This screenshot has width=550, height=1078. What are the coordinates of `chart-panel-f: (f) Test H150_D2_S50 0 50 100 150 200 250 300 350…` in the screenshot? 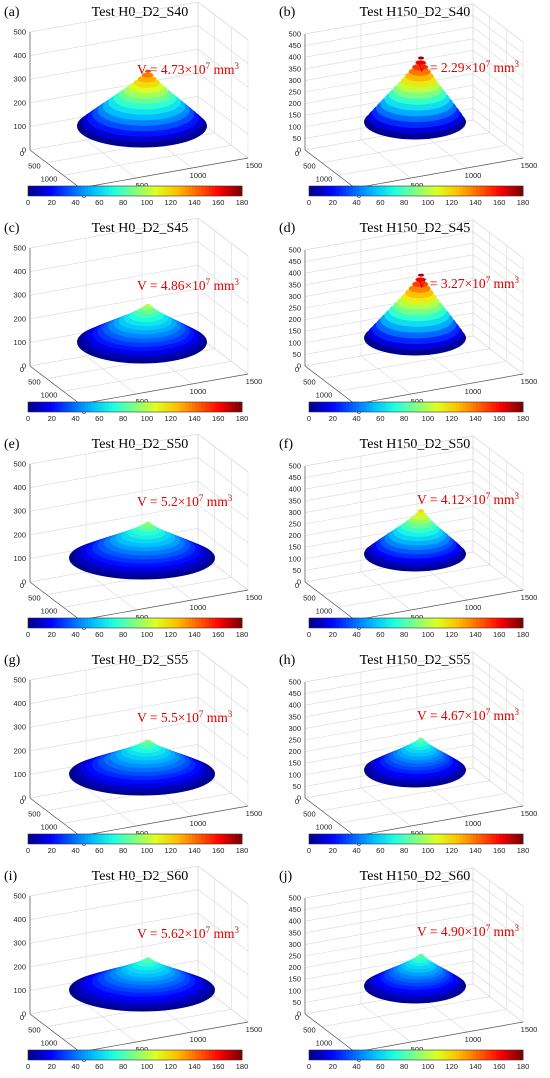 It's located at (410, 537).